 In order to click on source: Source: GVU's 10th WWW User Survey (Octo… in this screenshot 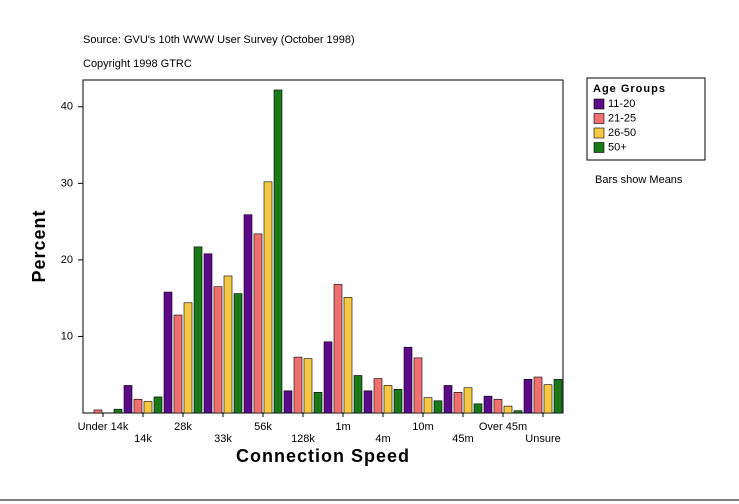, I will do `click(219, 40)`.